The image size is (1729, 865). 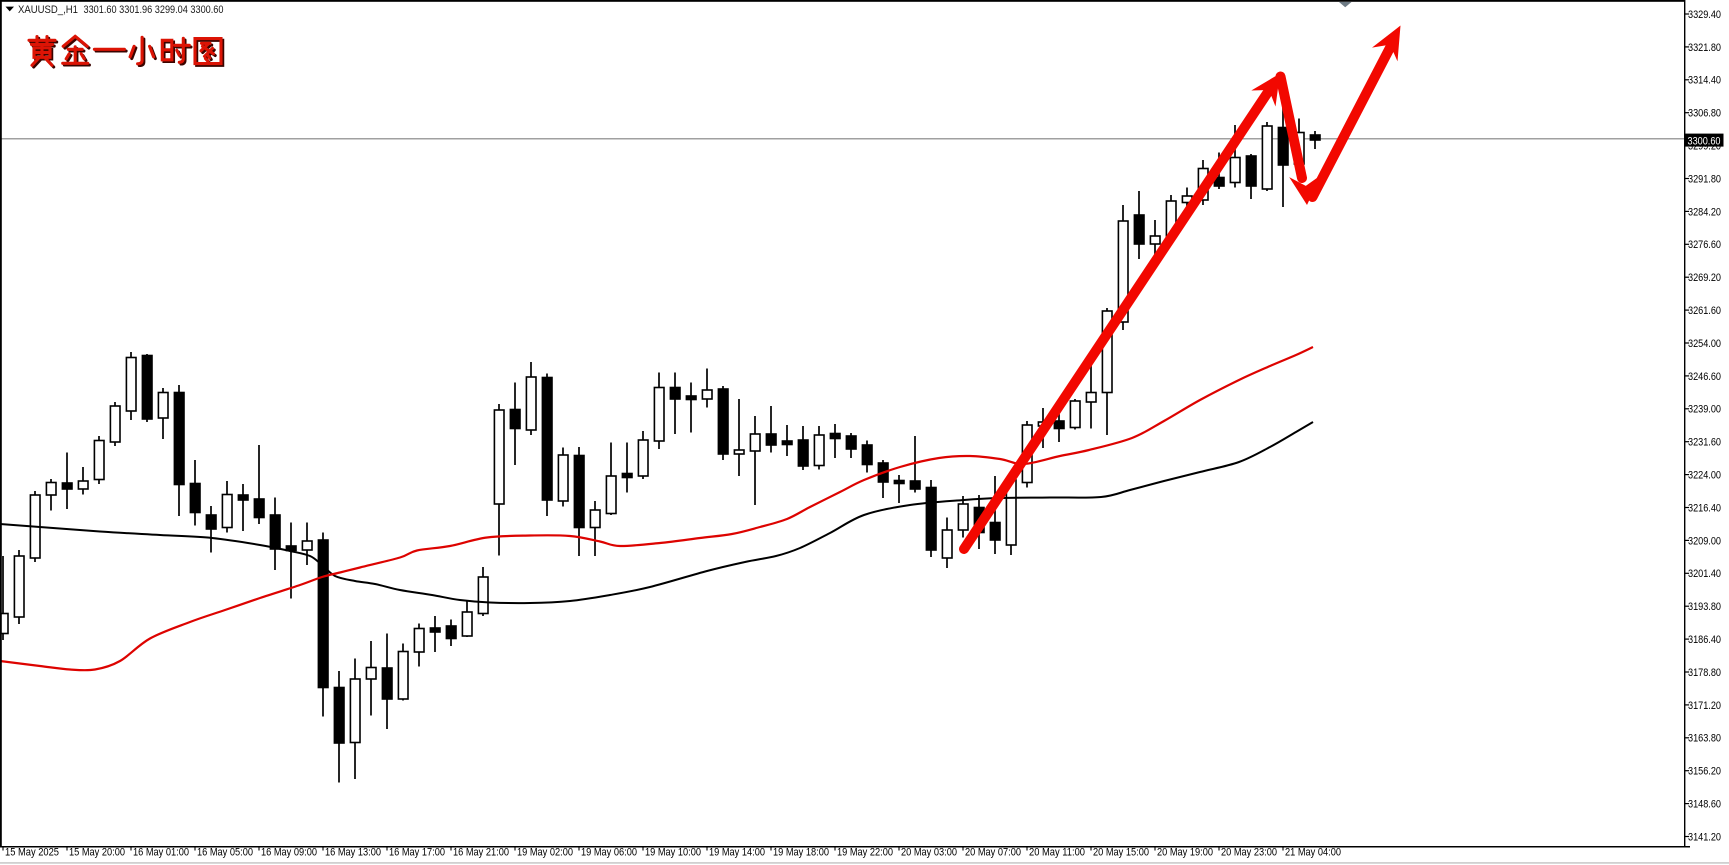 I want to click on svg-text: 3209.00, so click(x=1704, y=541).